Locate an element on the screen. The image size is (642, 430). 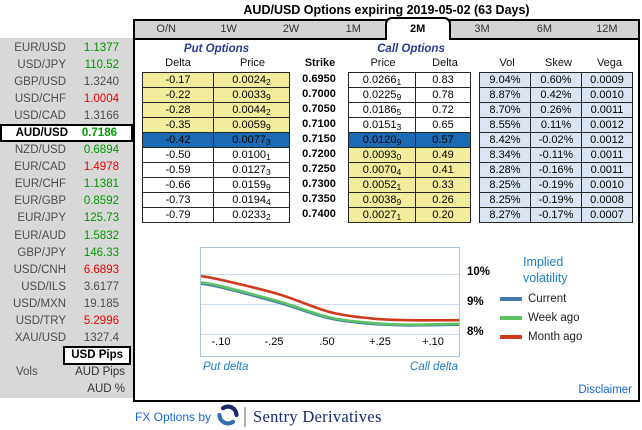
strike-cell: 0.7000 is located at coordinates (319, 94).